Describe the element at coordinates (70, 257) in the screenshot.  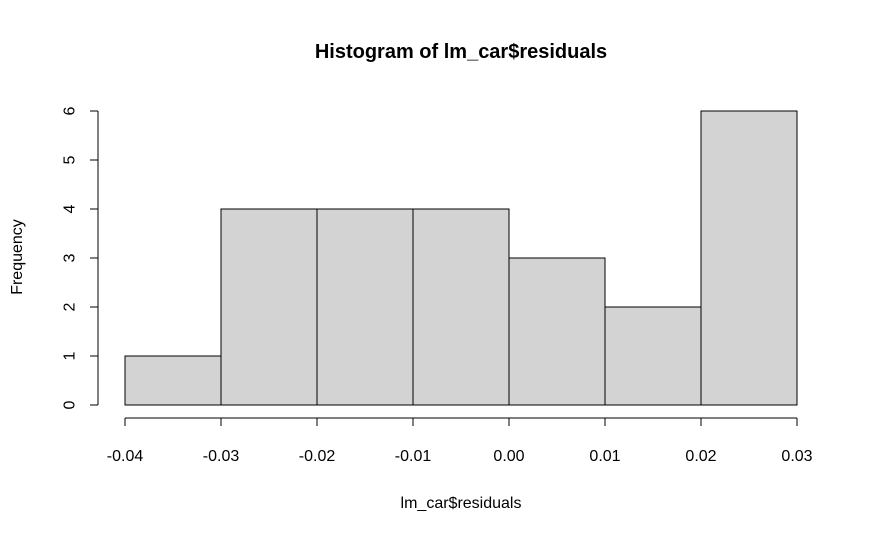
I see `y-tick-label: 3` at that location.